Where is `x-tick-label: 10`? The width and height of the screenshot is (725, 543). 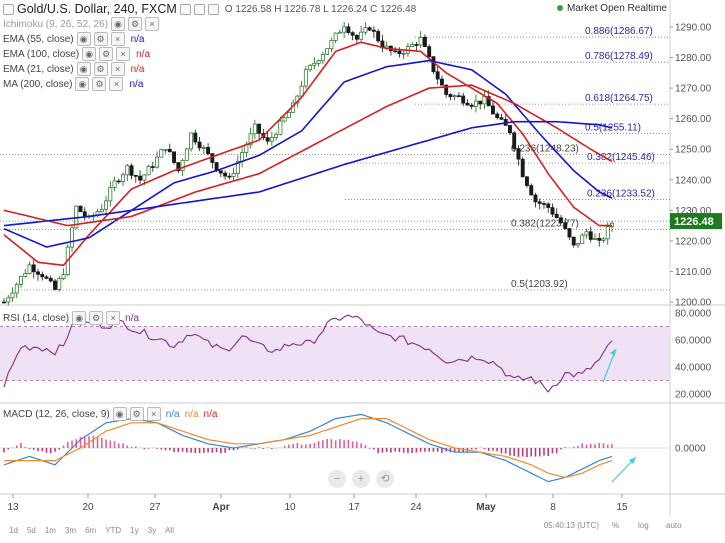
x-tick-label: 10 is located at coordinates (290, 507).